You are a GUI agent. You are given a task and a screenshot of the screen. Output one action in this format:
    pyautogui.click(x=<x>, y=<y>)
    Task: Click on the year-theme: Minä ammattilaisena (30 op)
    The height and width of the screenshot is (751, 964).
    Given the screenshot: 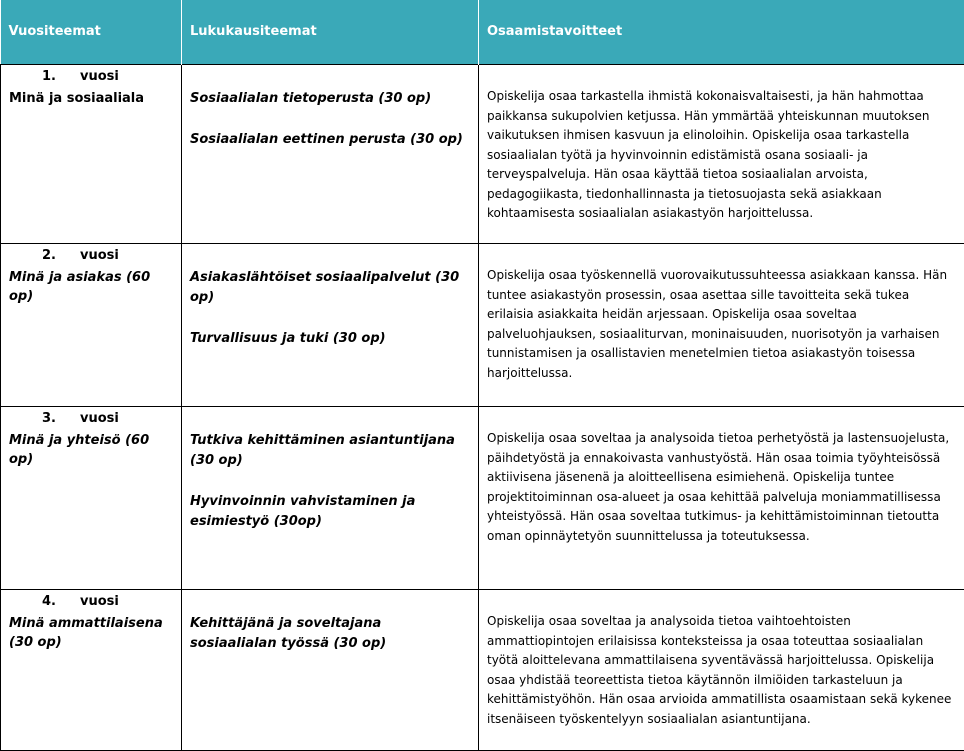 What is the action you would take?
    pyautogui.click(x=91, y=633)
    